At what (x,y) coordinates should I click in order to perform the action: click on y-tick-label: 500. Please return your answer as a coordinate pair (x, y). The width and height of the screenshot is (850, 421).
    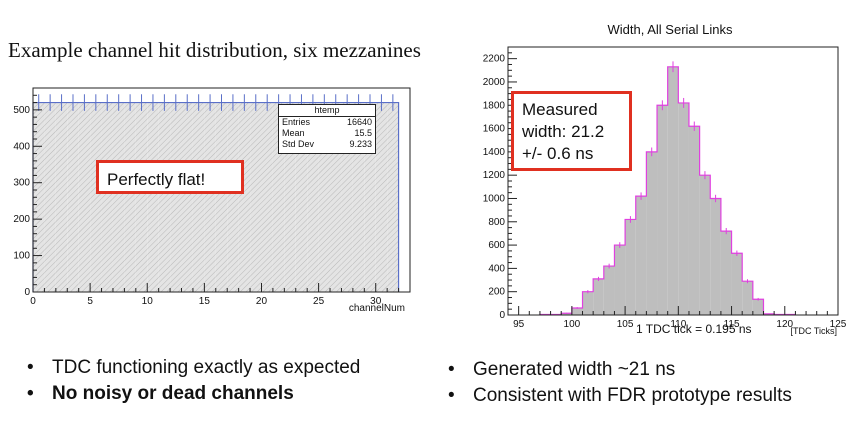
    Looking at the image, I should click on (21, 110).